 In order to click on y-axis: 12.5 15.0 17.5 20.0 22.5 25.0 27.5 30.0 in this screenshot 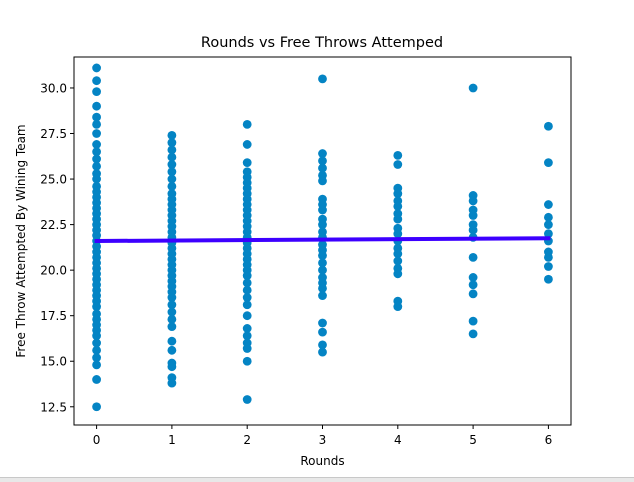, I will do `click(57, 247)`.